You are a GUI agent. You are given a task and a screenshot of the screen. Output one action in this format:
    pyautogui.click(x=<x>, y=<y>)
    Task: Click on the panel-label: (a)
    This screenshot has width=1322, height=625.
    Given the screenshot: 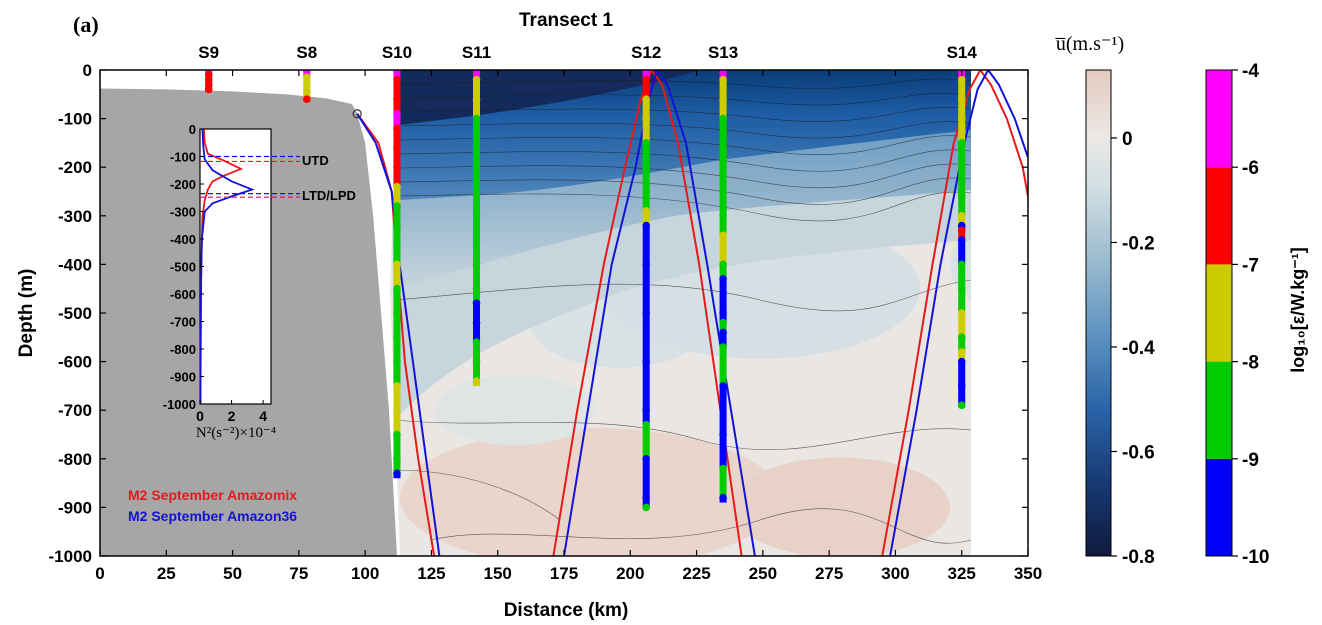 What is the action you would take?
    pyautogui.click(x=86, y=24)
    